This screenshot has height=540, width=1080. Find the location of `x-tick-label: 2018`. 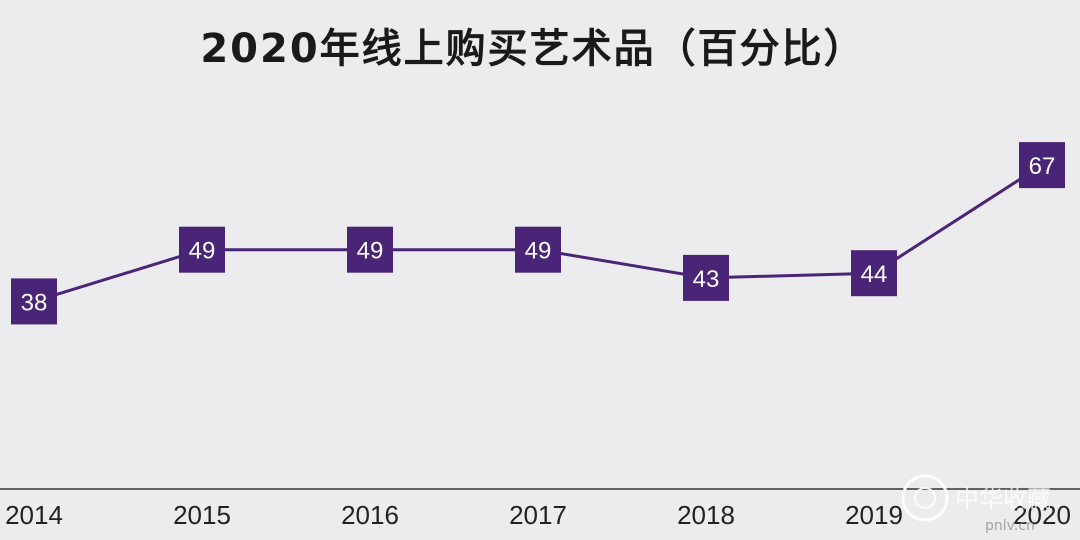

x-tick-label: 2018 is located at coordinates (706, 515).